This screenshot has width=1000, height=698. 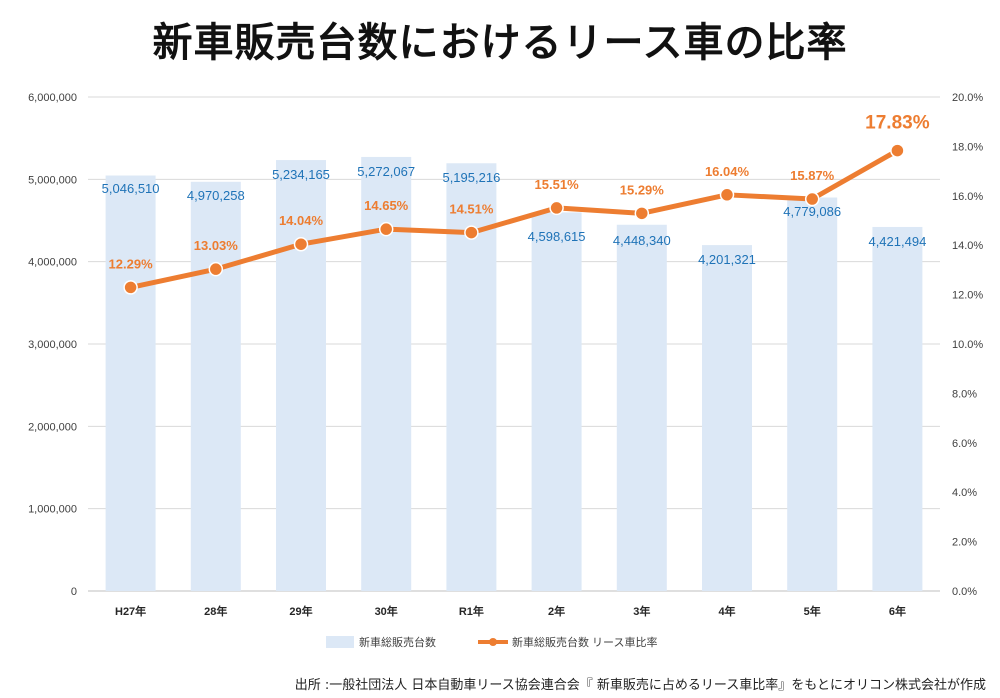 What do you see at coordinates (964, 394) in the screenshot?
I see `y-right-tick-label: 8.0%` at bounding box center [964, 394].